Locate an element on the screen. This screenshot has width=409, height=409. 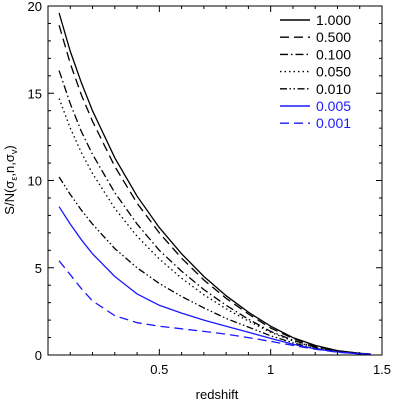
y-tick-label: 0 is located at coordinates (38, 355).